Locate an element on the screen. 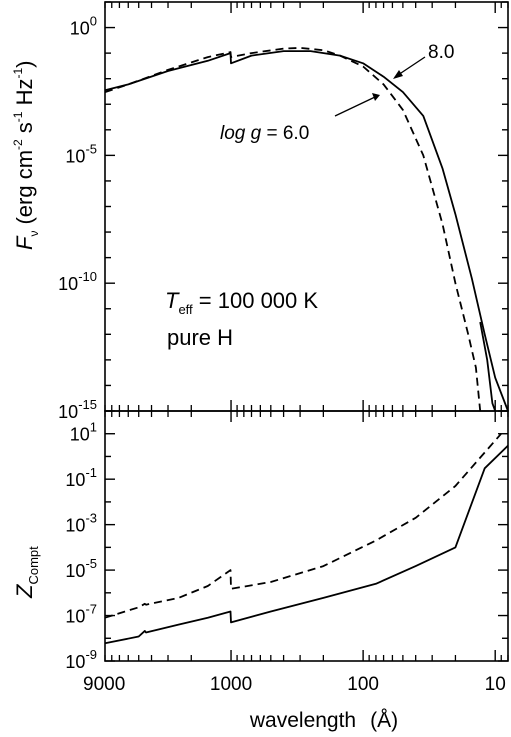  teff-annotation: Teff = 100 000 K is located at coordinates (241, 302).